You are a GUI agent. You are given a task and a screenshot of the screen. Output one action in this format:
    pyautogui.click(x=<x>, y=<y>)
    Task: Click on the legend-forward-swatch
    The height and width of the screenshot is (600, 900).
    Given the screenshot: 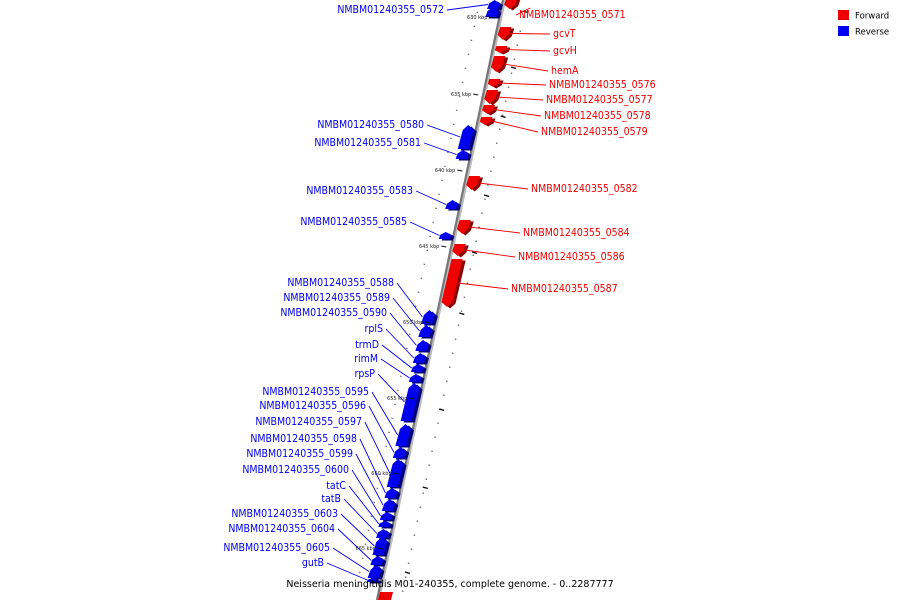 What is the action you would take?
    pyautogui.click(x=843, y=15)
    